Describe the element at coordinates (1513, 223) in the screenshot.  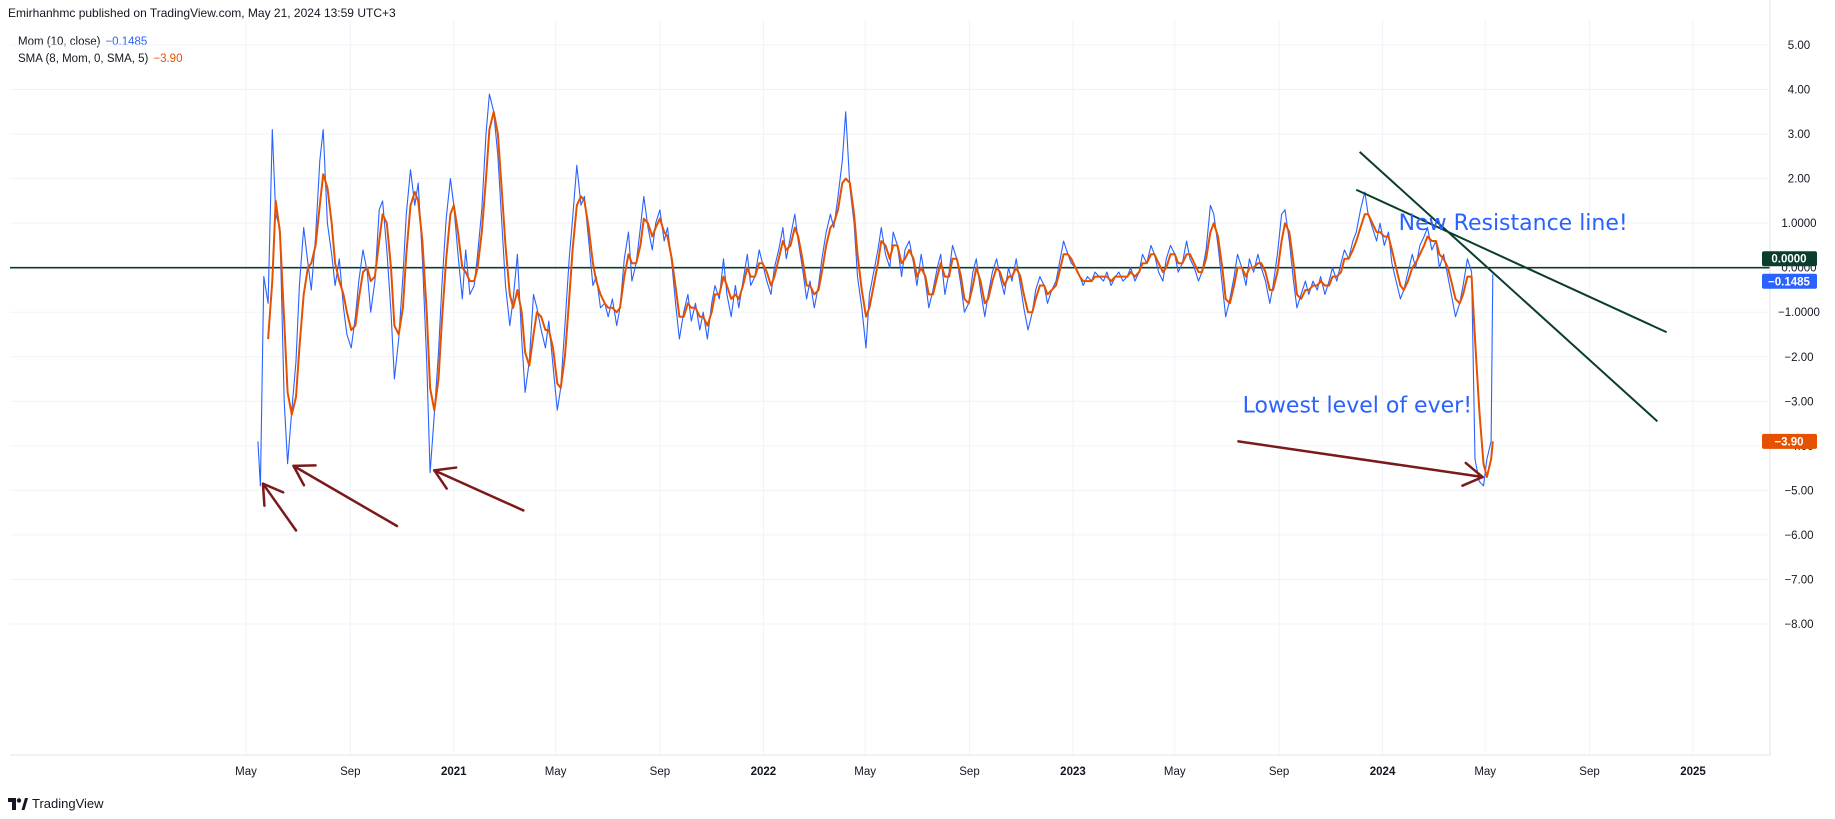
I see `annotation-resistance: New Resistance line!` at that location.